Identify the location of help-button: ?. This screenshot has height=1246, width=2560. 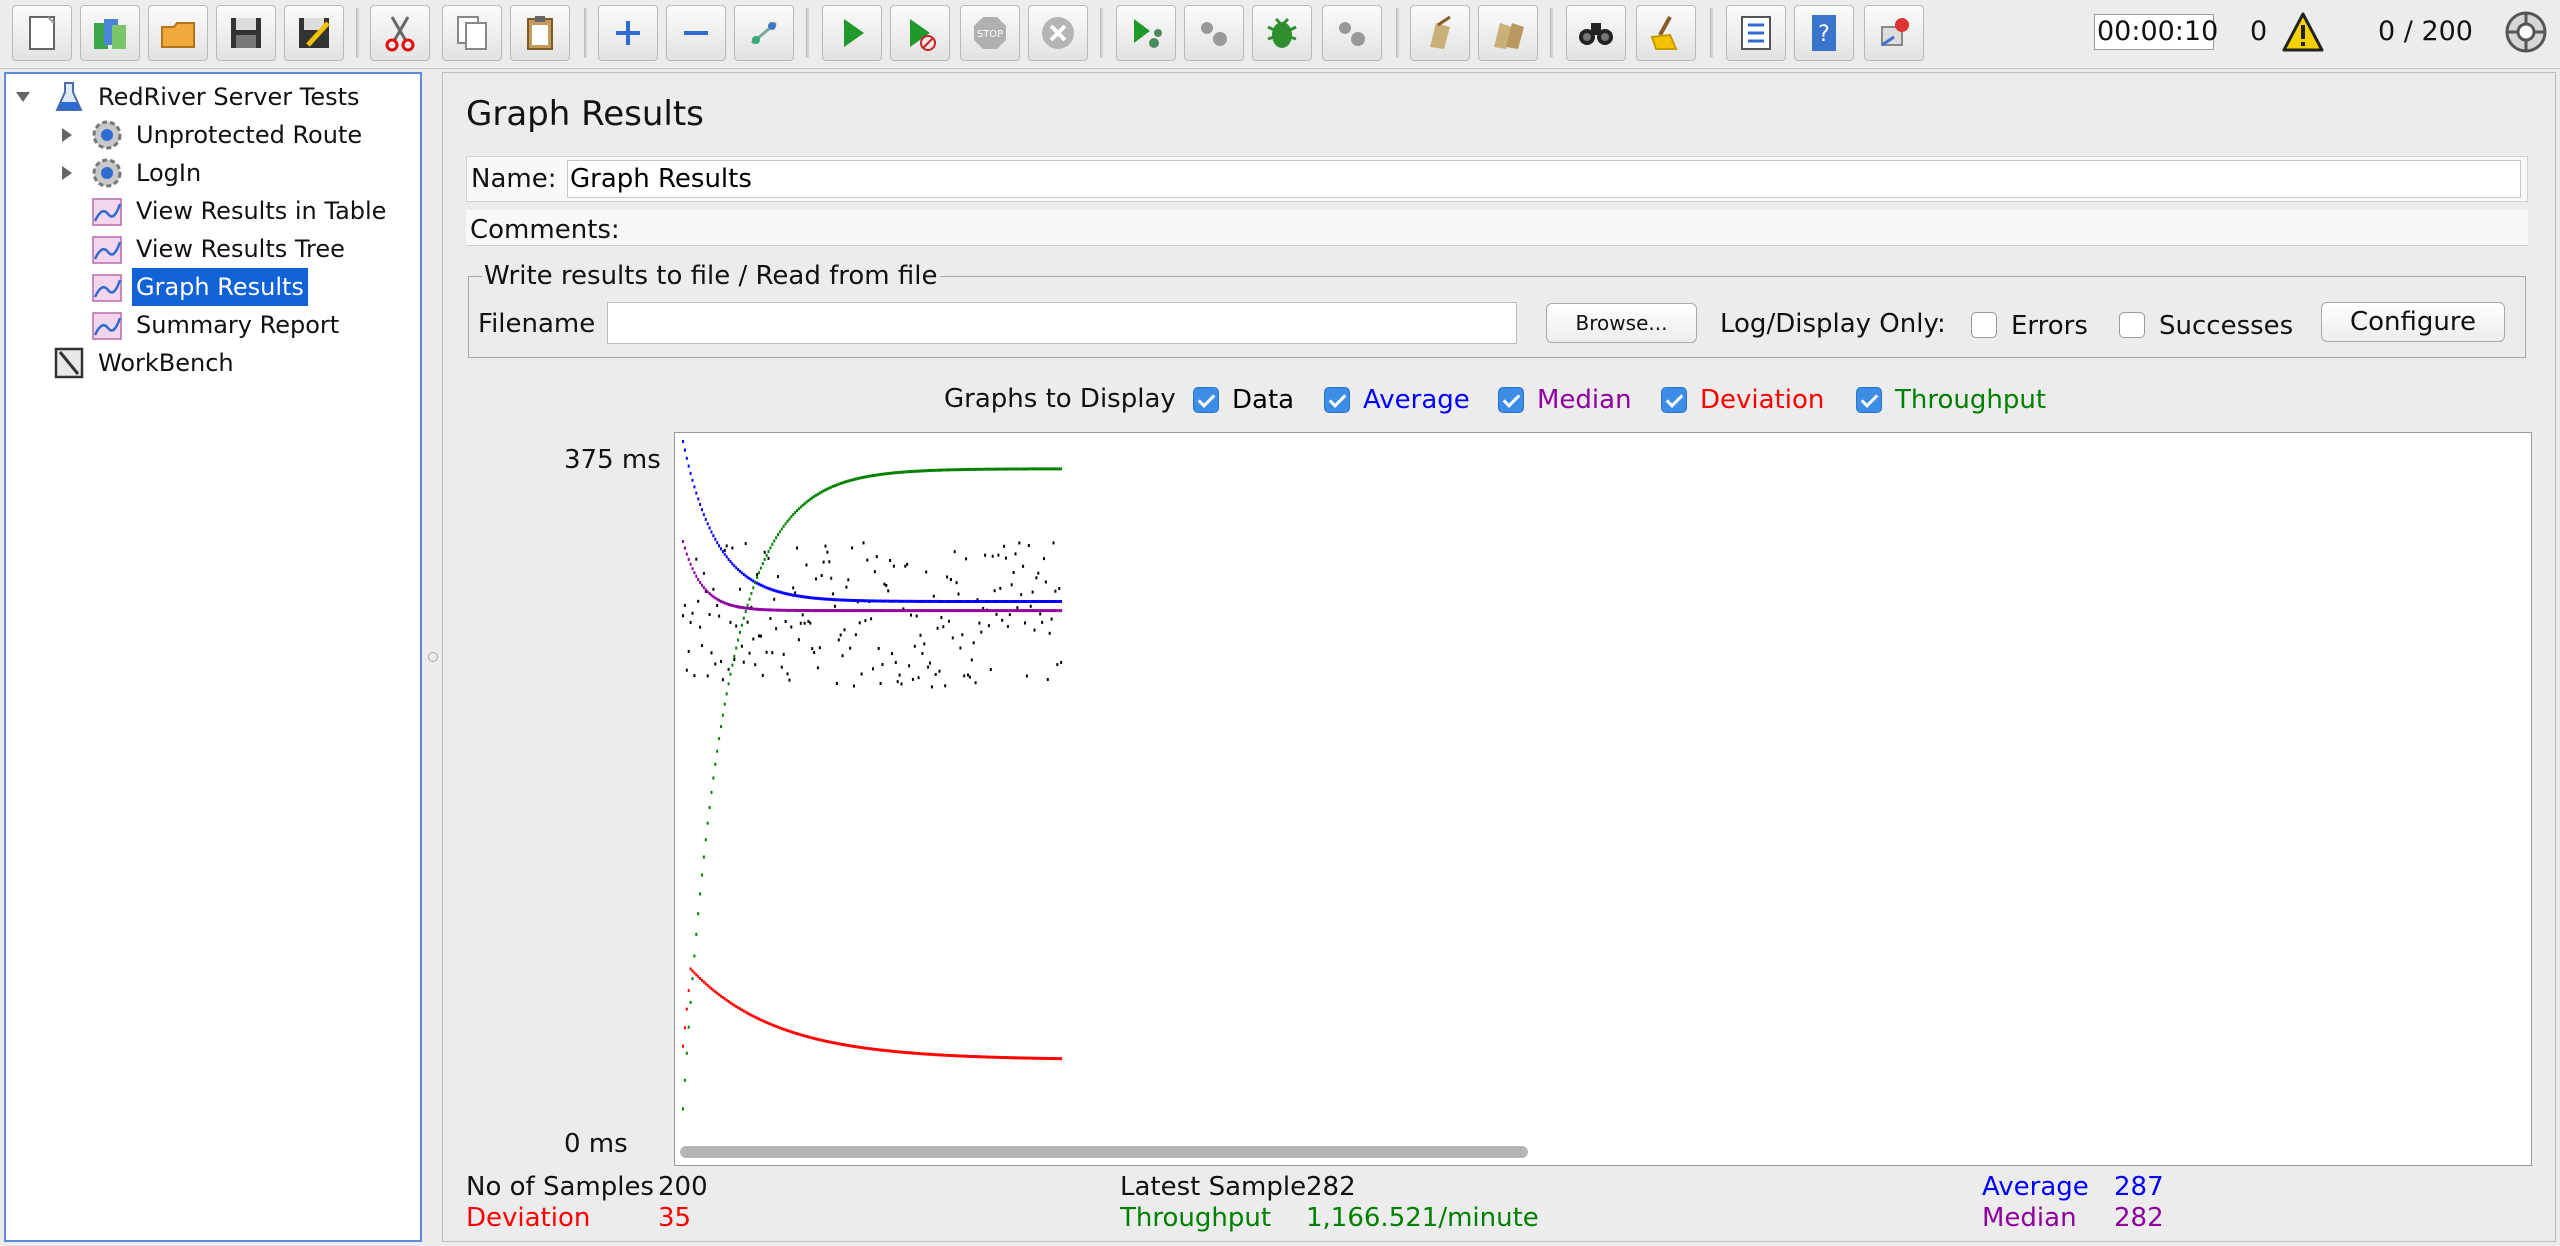
(1824, 33).